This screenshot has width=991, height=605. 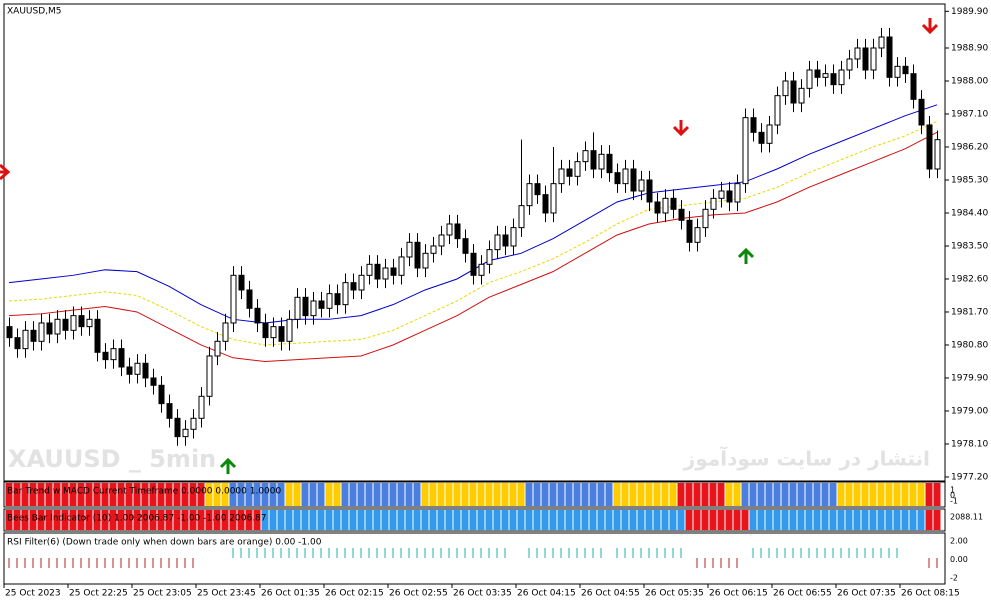 I want to click on y-tick-label: 1978.10, so click(x=969, y=444).